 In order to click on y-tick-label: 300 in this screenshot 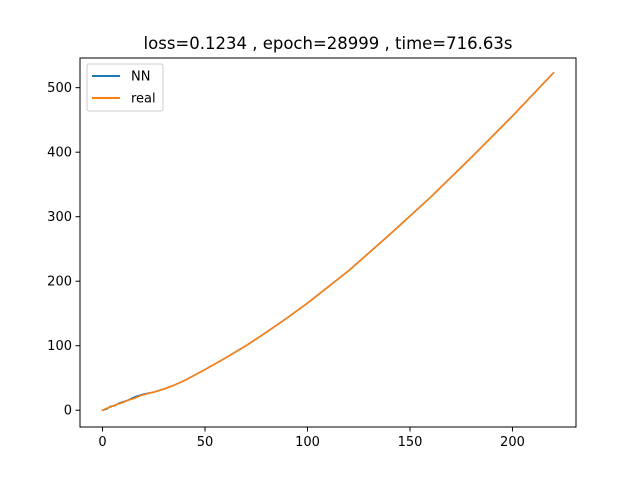, I will do `click(59, 217)`.